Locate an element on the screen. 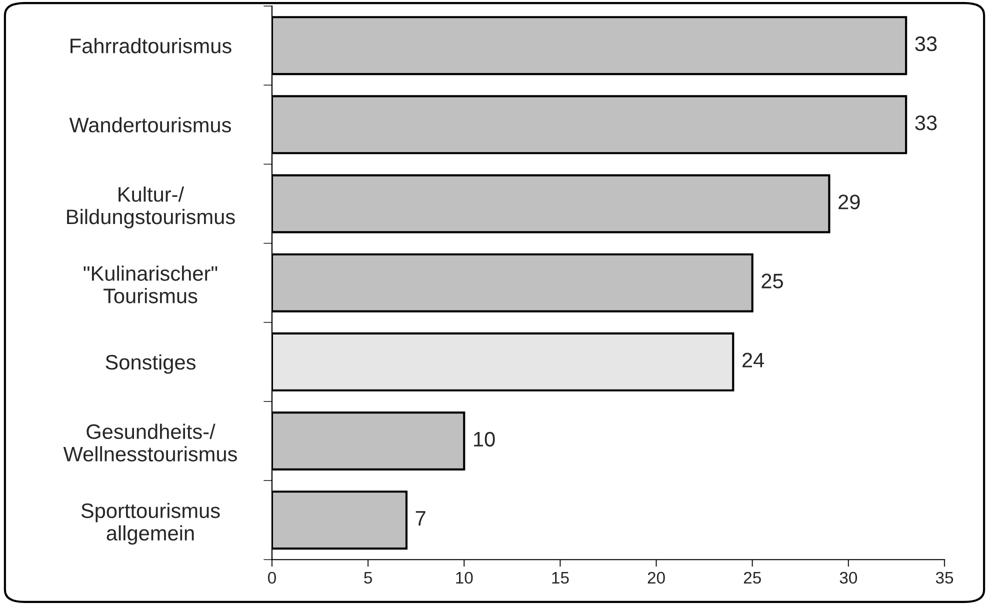 The height and width of the screenshot is (605, 989). y-tick-label: Wandertourismus is located at coordinates (150, 124).